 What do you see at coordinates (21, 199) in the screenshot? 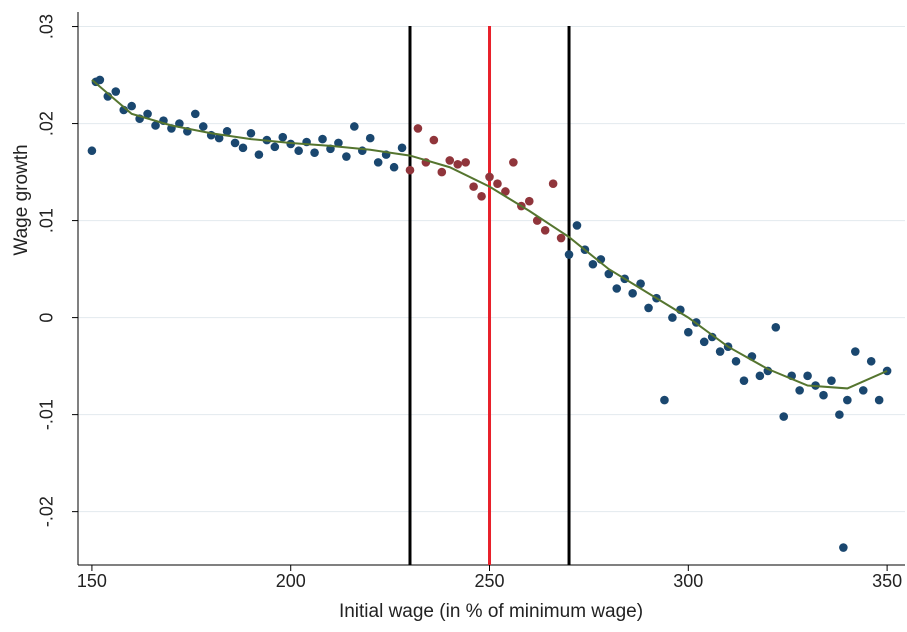
I see `y-axis-label: Wage growth` at bounding box center [21, 199].